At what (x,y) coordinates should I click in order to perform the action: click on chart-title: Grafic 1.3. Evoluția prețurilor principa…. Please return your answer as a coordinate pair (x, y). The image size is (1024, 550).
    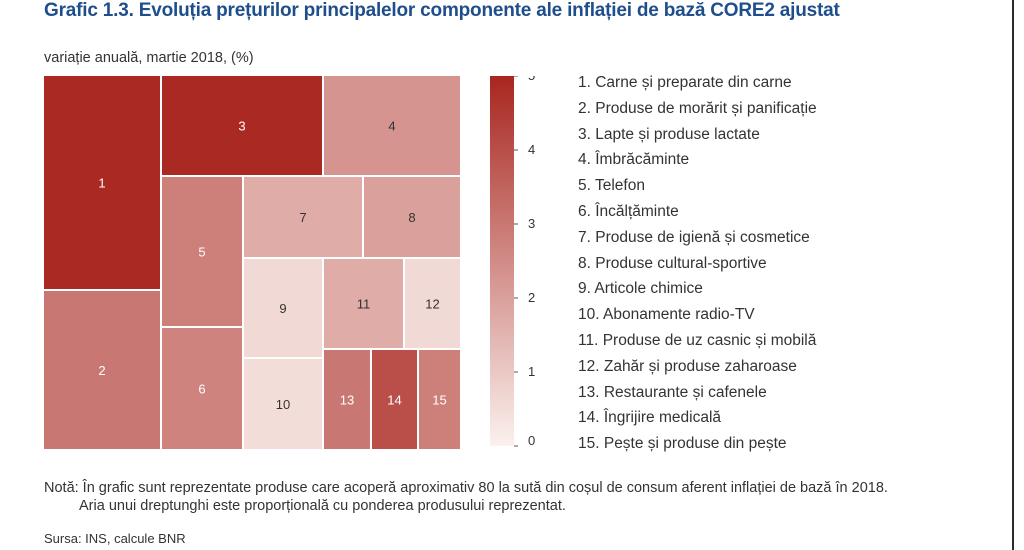
    Looking at the image, I should click on (442, 10).